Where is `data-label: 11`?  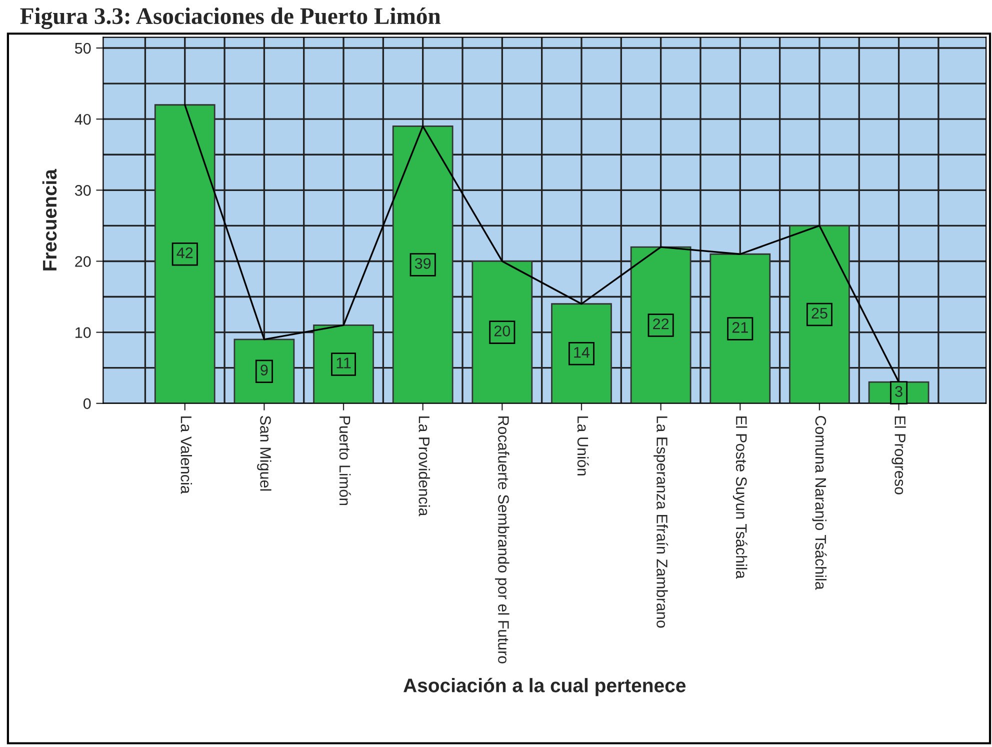
data-label: 11 is located at coordinates (343, 363).